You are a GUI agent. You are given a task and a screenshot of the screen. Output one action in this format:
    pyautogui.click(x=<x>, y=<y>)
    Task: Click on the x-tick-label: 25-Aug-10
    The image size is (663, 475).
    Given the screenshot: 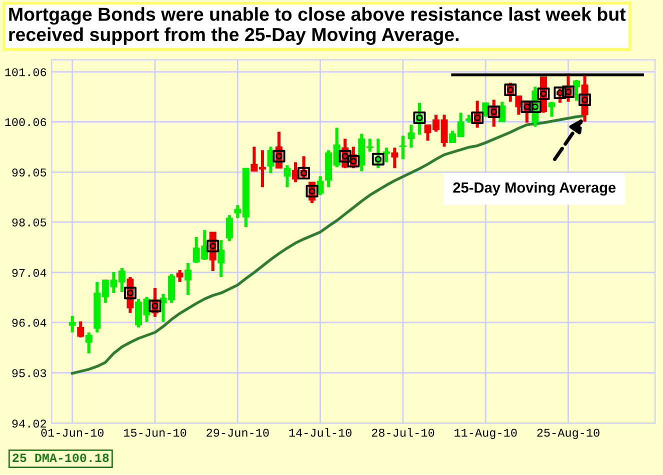 What is the action you would take?
    pyautogui.click(x=568, y=434)
    